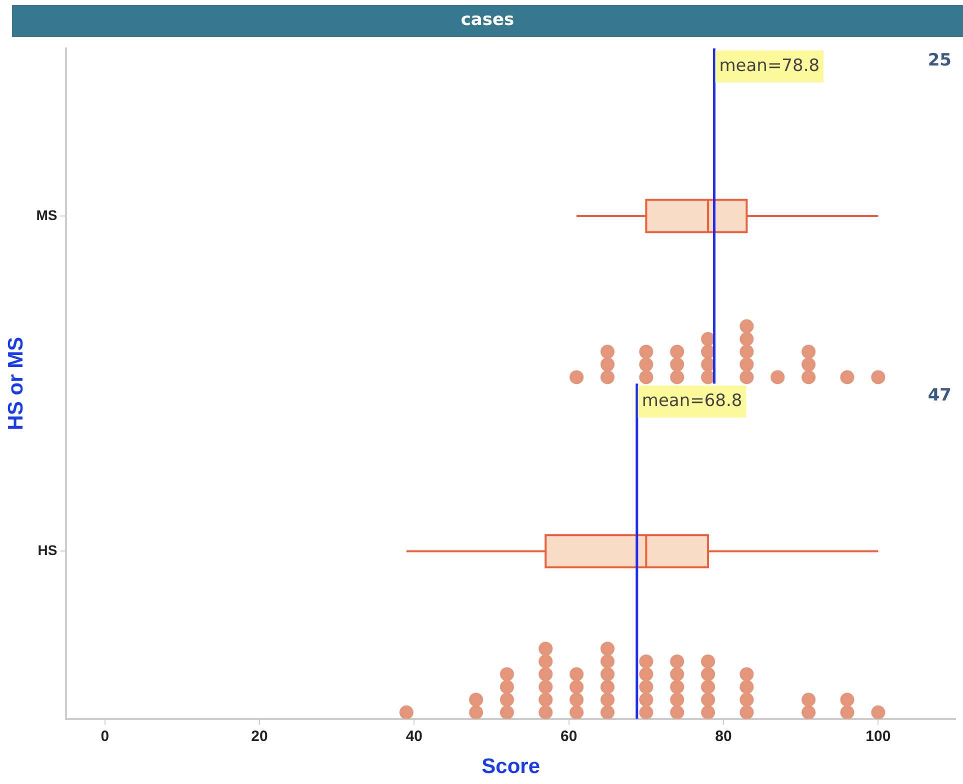 The width and height of the screenshot is (963, 784). Describe the element at coordinates (511, 766) in the screenshot. I see `x-axis-title: Score` at that location.